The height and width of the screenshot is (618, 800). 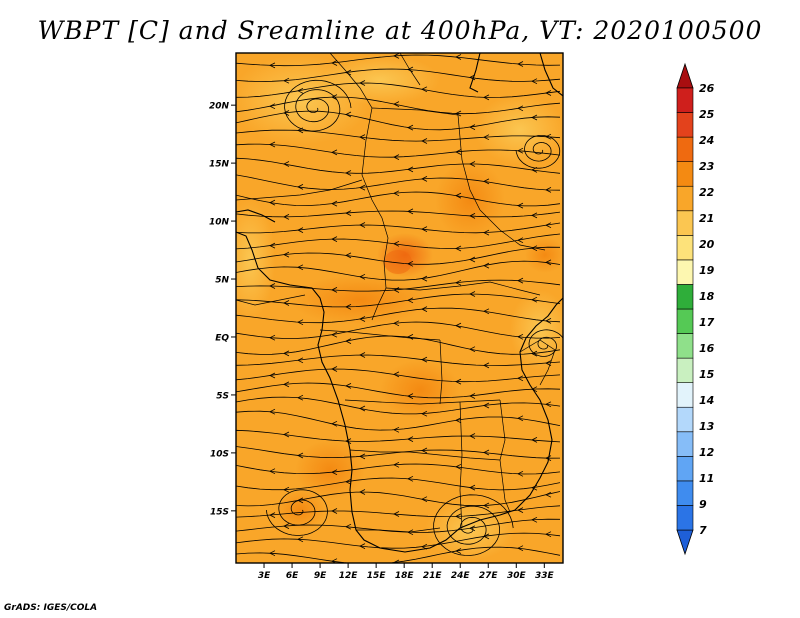 I want to click on lat-label: 5N, so click(x=222, y=281).